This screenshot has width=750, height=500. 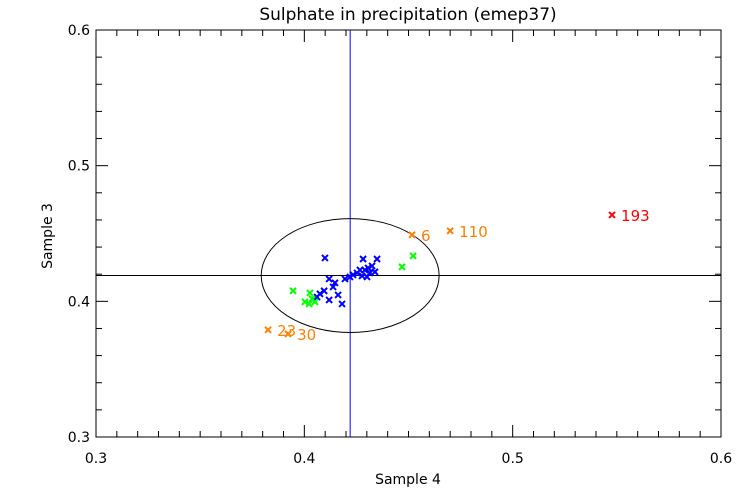 I want to click on point-label: 193, so click(x=635, y=216).